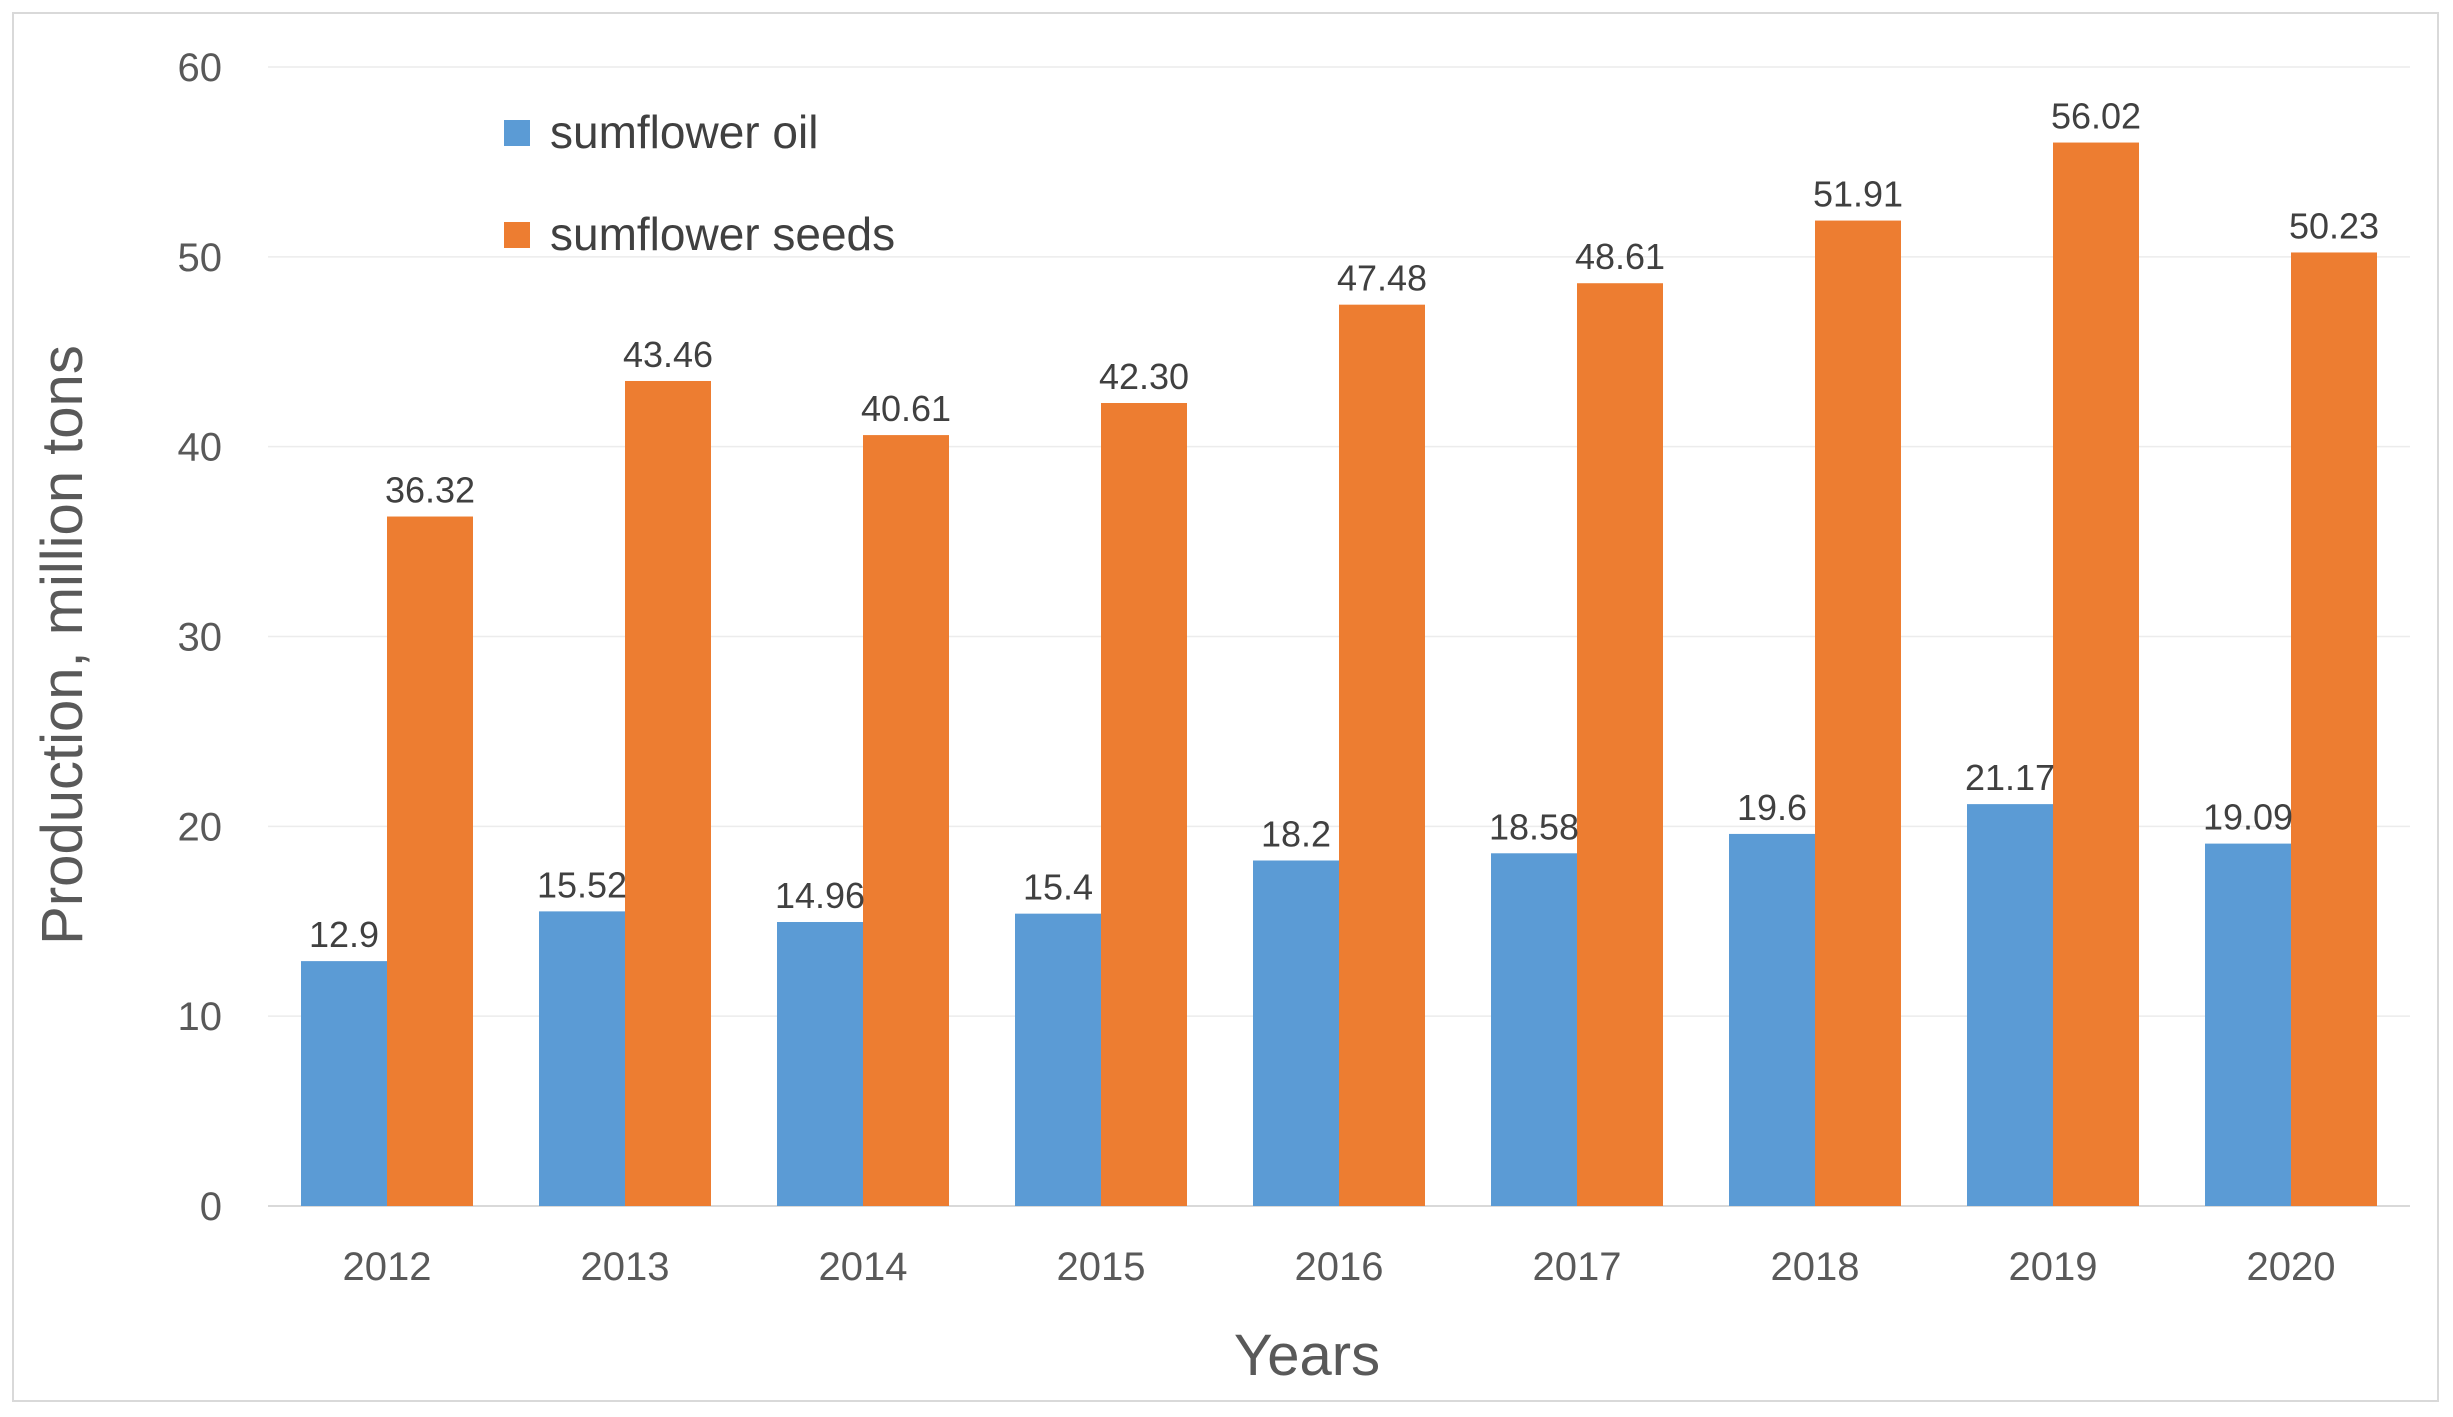 This screenshot has height=1417, width=2453. What do you see at coordinates (722, 234) in the screenshot?
I see `legend-label-seeds: sumflower seeds` at bounding box center [722, 234].